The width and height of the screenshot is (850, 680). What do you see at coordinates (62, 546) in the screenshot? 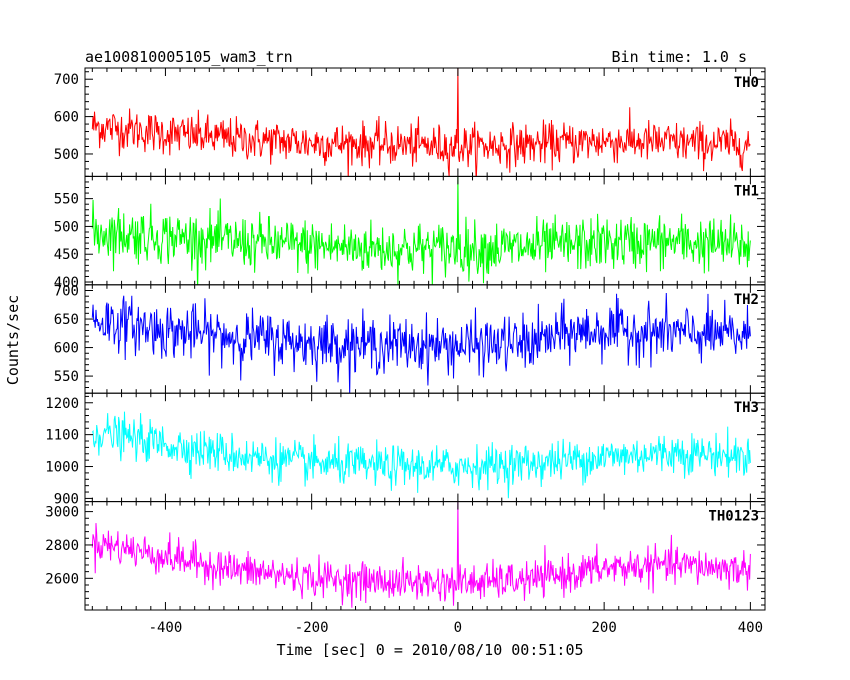
I see `y-tick-label: 2800` at bounding box center [62, 546].